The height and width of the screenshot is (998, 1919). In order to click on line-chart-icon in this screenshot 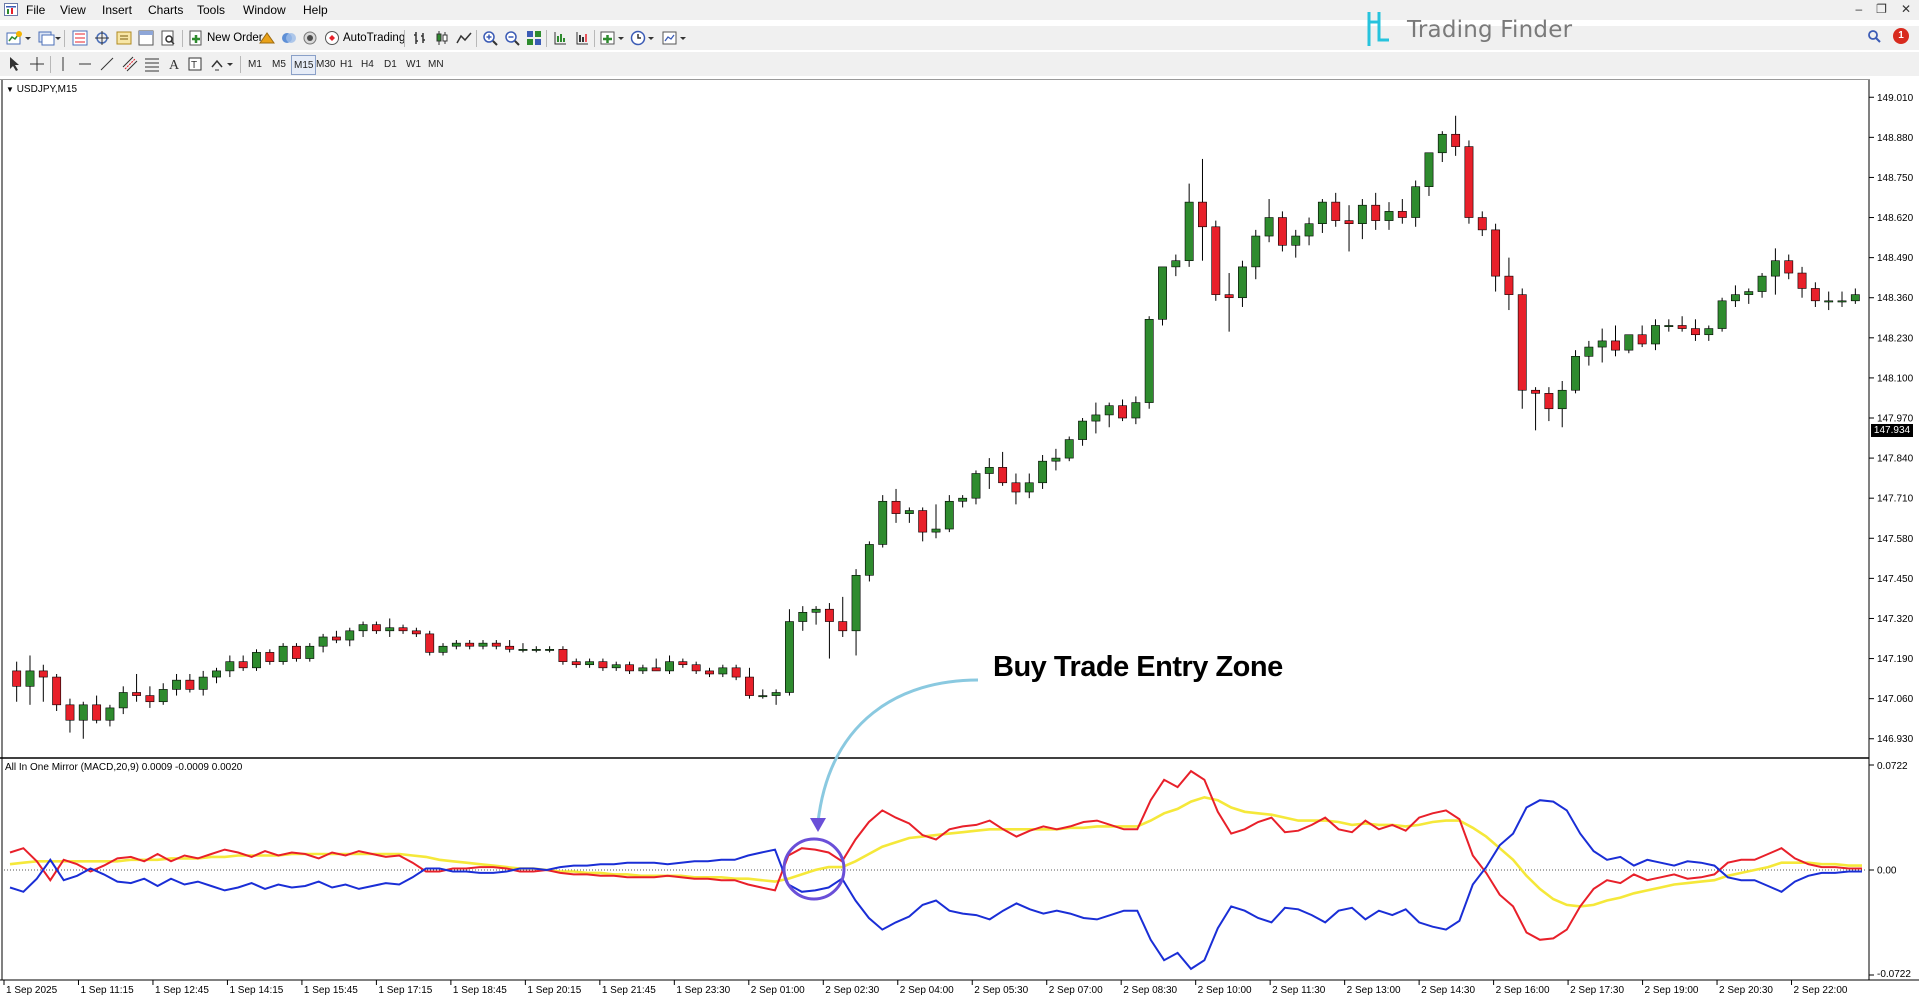, I will do `click(464, 38)`.